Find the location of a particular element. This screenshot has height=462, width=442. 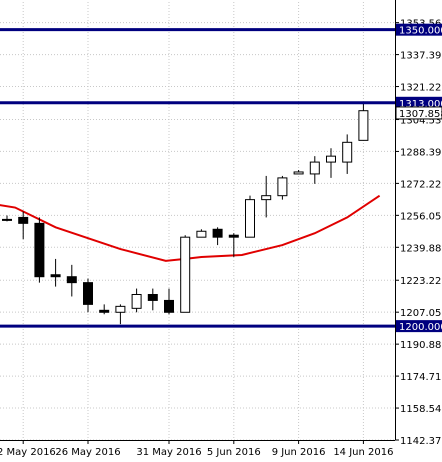

y-tick-label: 1321.220 is located at coordinates (421, 88).